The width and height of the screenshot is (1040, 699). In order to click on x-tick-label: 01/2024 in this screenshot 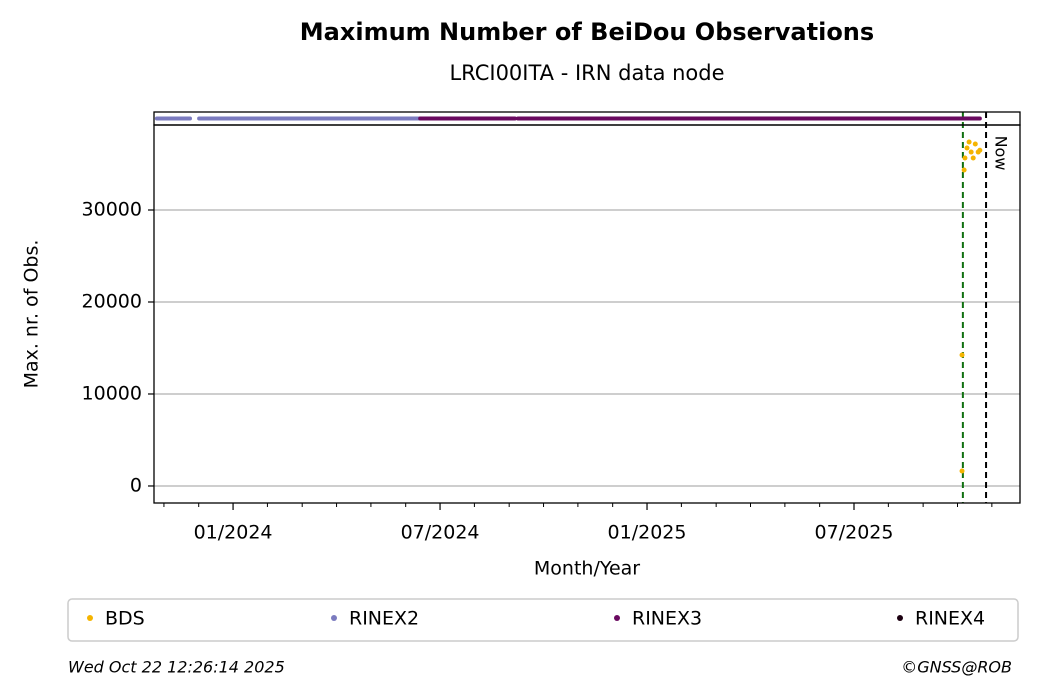, I will do `click(233, 533)`.